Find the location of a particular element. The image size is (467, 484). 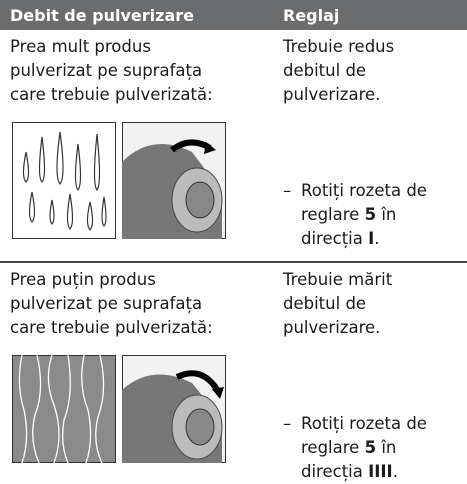

text-line: Trebuie mărit is located at coordinates (338, 279).